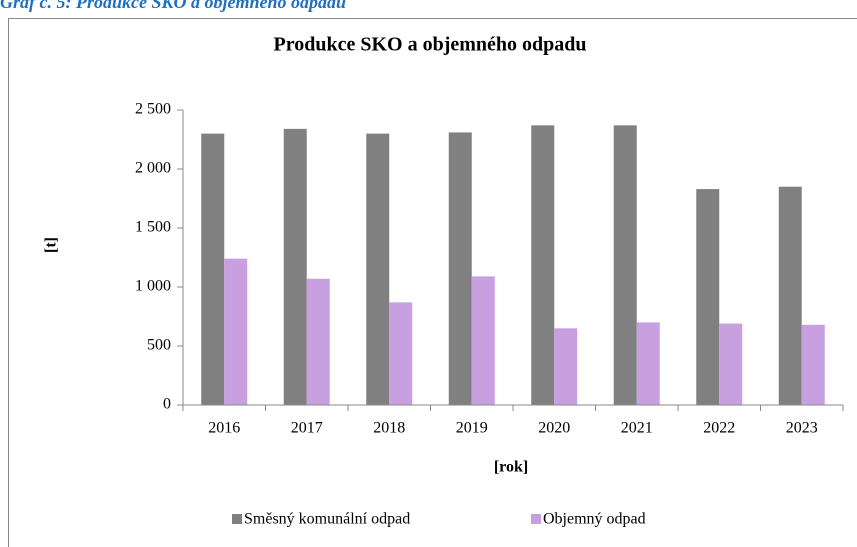 The image size is (857, 547). I want to click on chart-title: Produkce SKO a objemného odpadu, so click(429, 45).